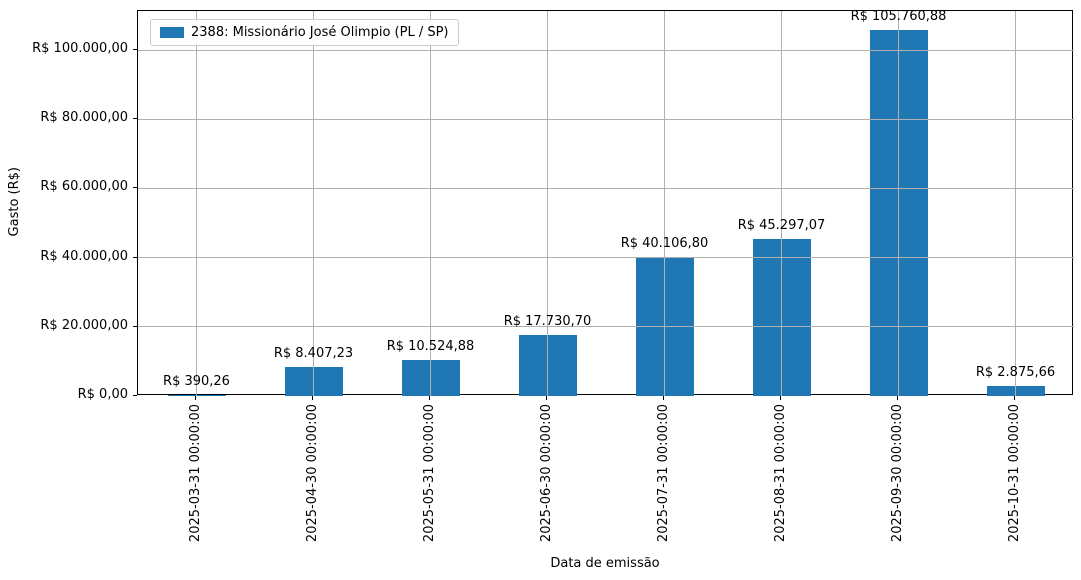 This screenshot has height=580, width=1081. I want to click on y-tick-label: R$ 100.000,00, so click(80, 49).